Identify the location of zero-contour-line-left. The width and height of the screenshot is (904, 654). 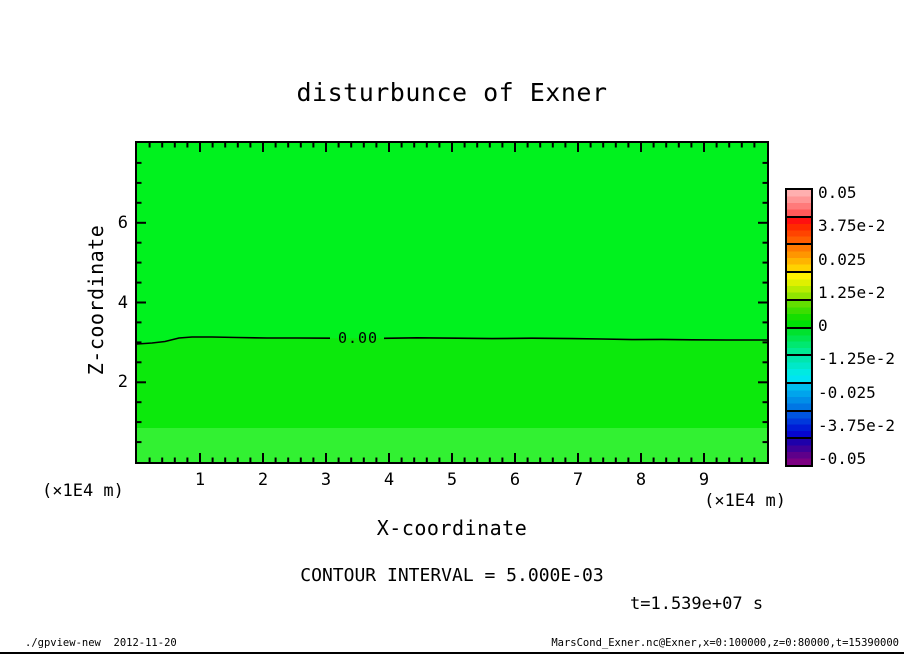
(234, 340).